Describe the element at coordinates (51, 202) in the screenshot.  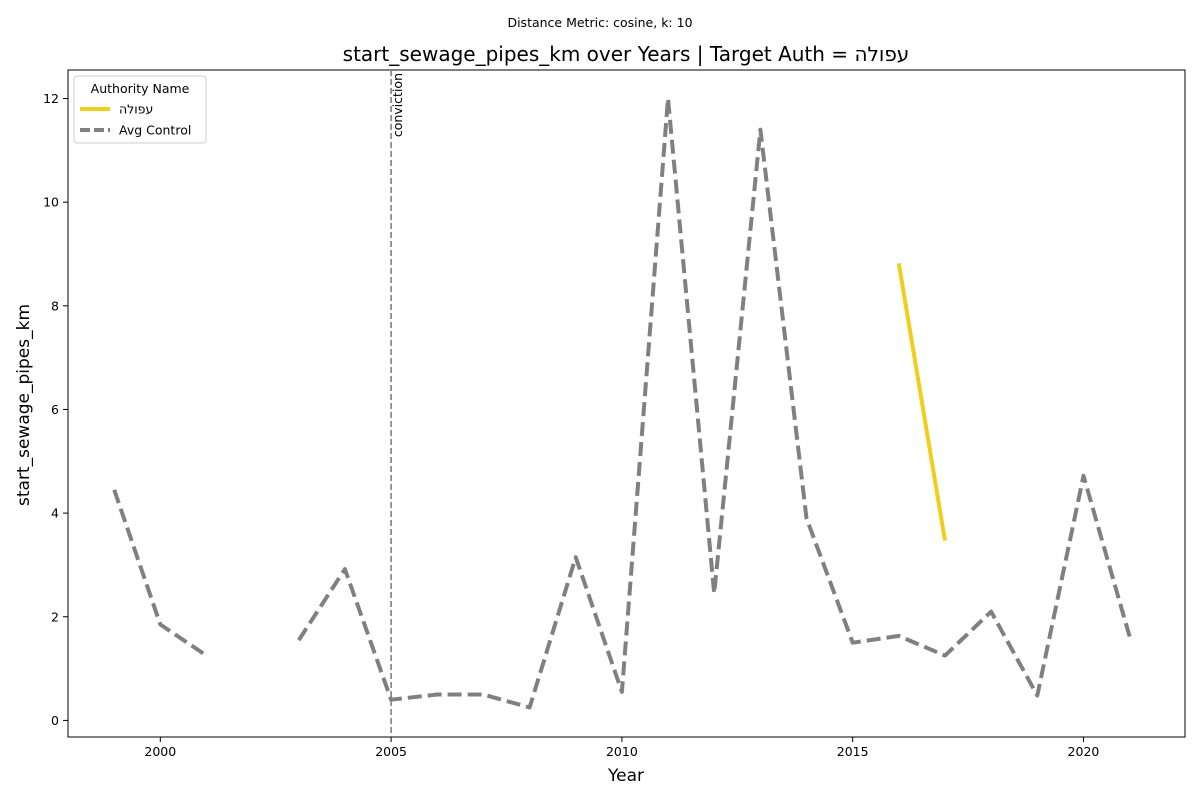
I see `y-tick-label: 10` at that location.